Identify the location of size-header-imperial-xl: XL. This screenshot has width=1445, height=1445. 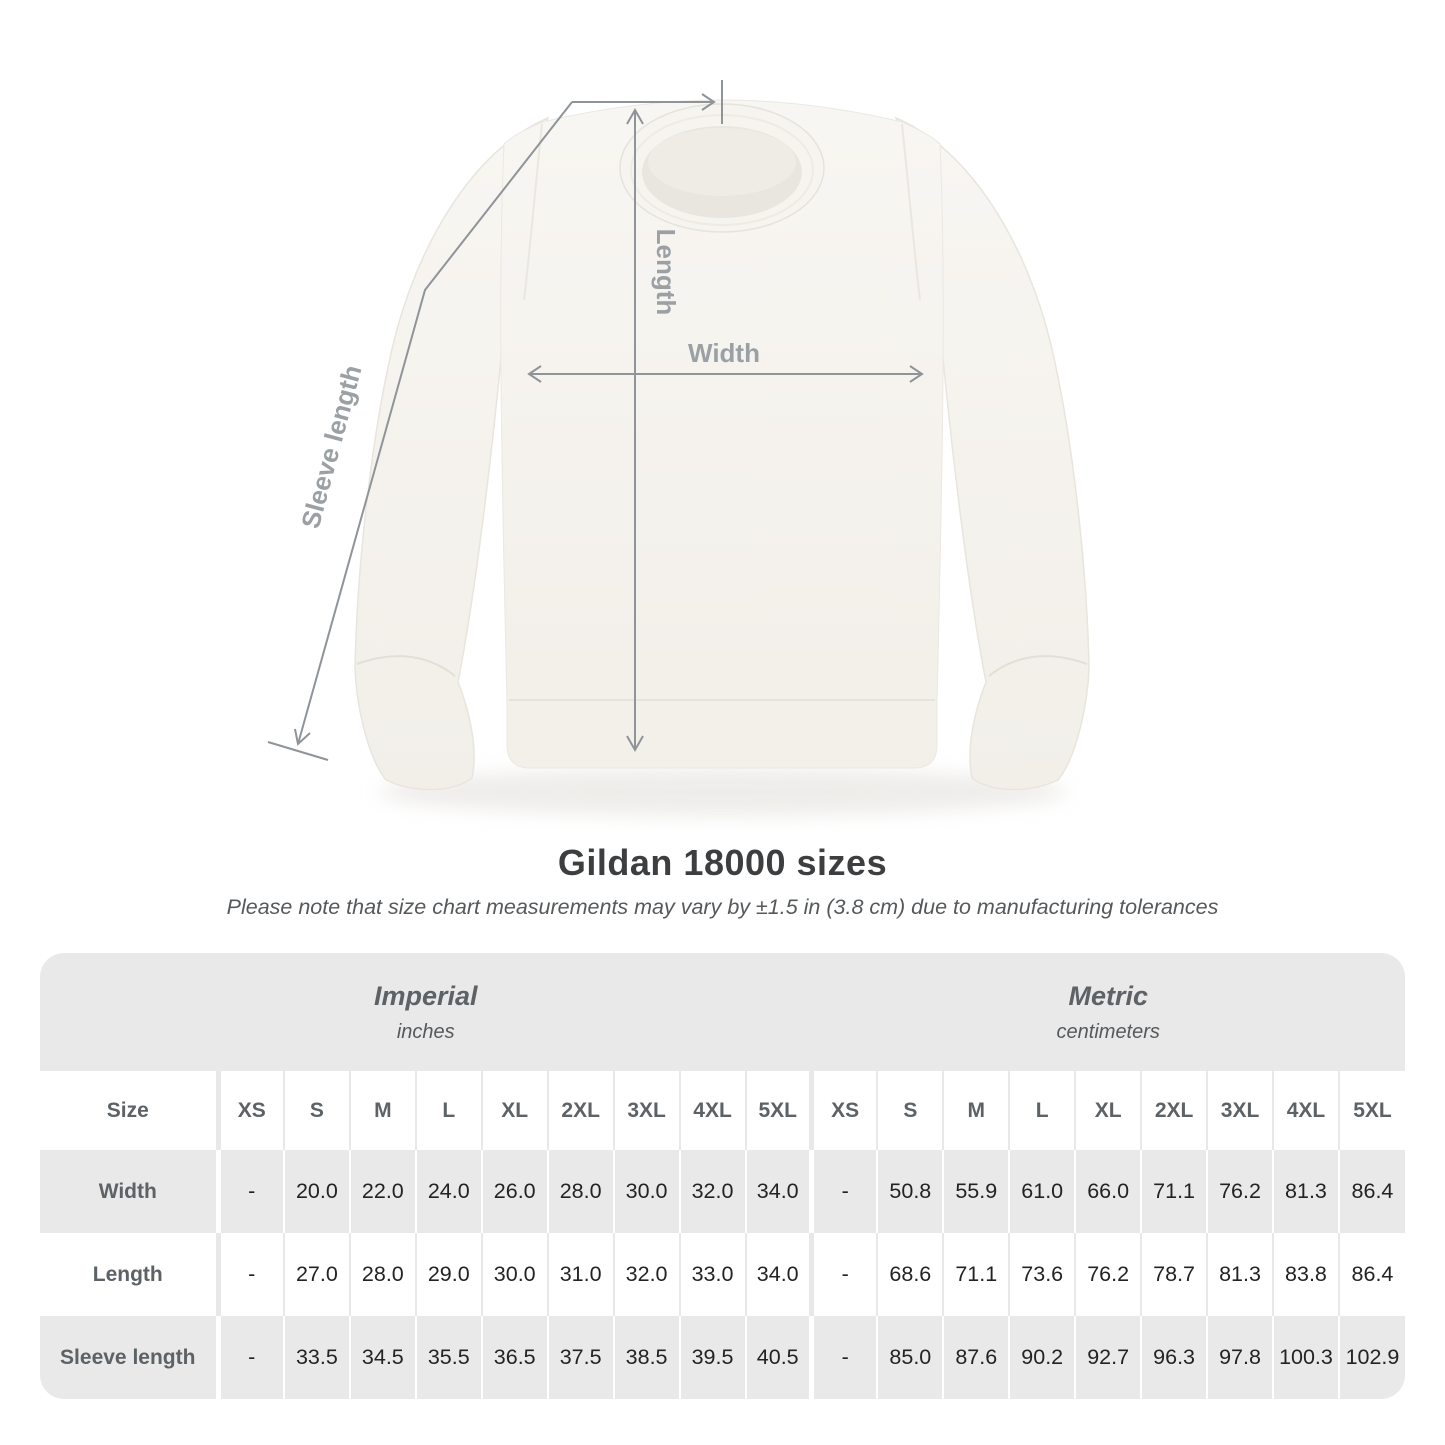
(514, 1110).